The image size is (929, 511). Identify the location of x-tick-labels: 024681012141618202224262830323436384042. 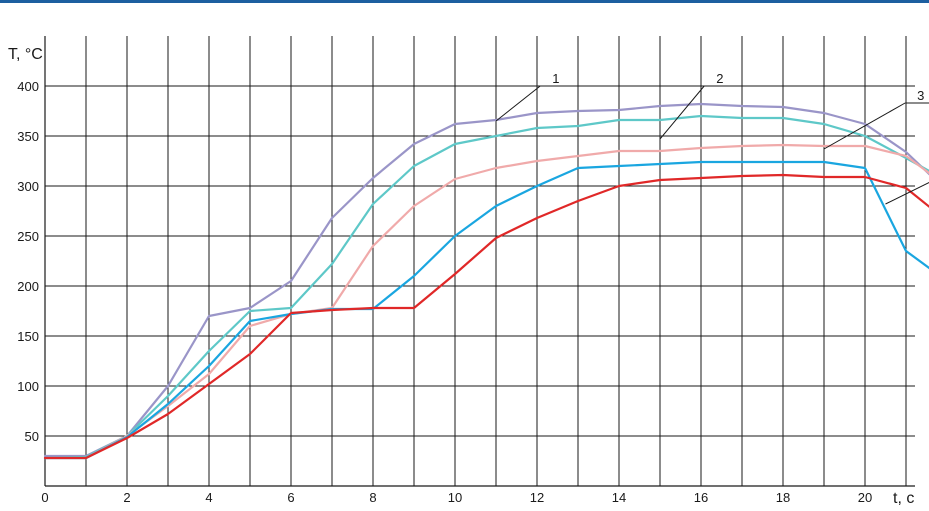
(456, 497).